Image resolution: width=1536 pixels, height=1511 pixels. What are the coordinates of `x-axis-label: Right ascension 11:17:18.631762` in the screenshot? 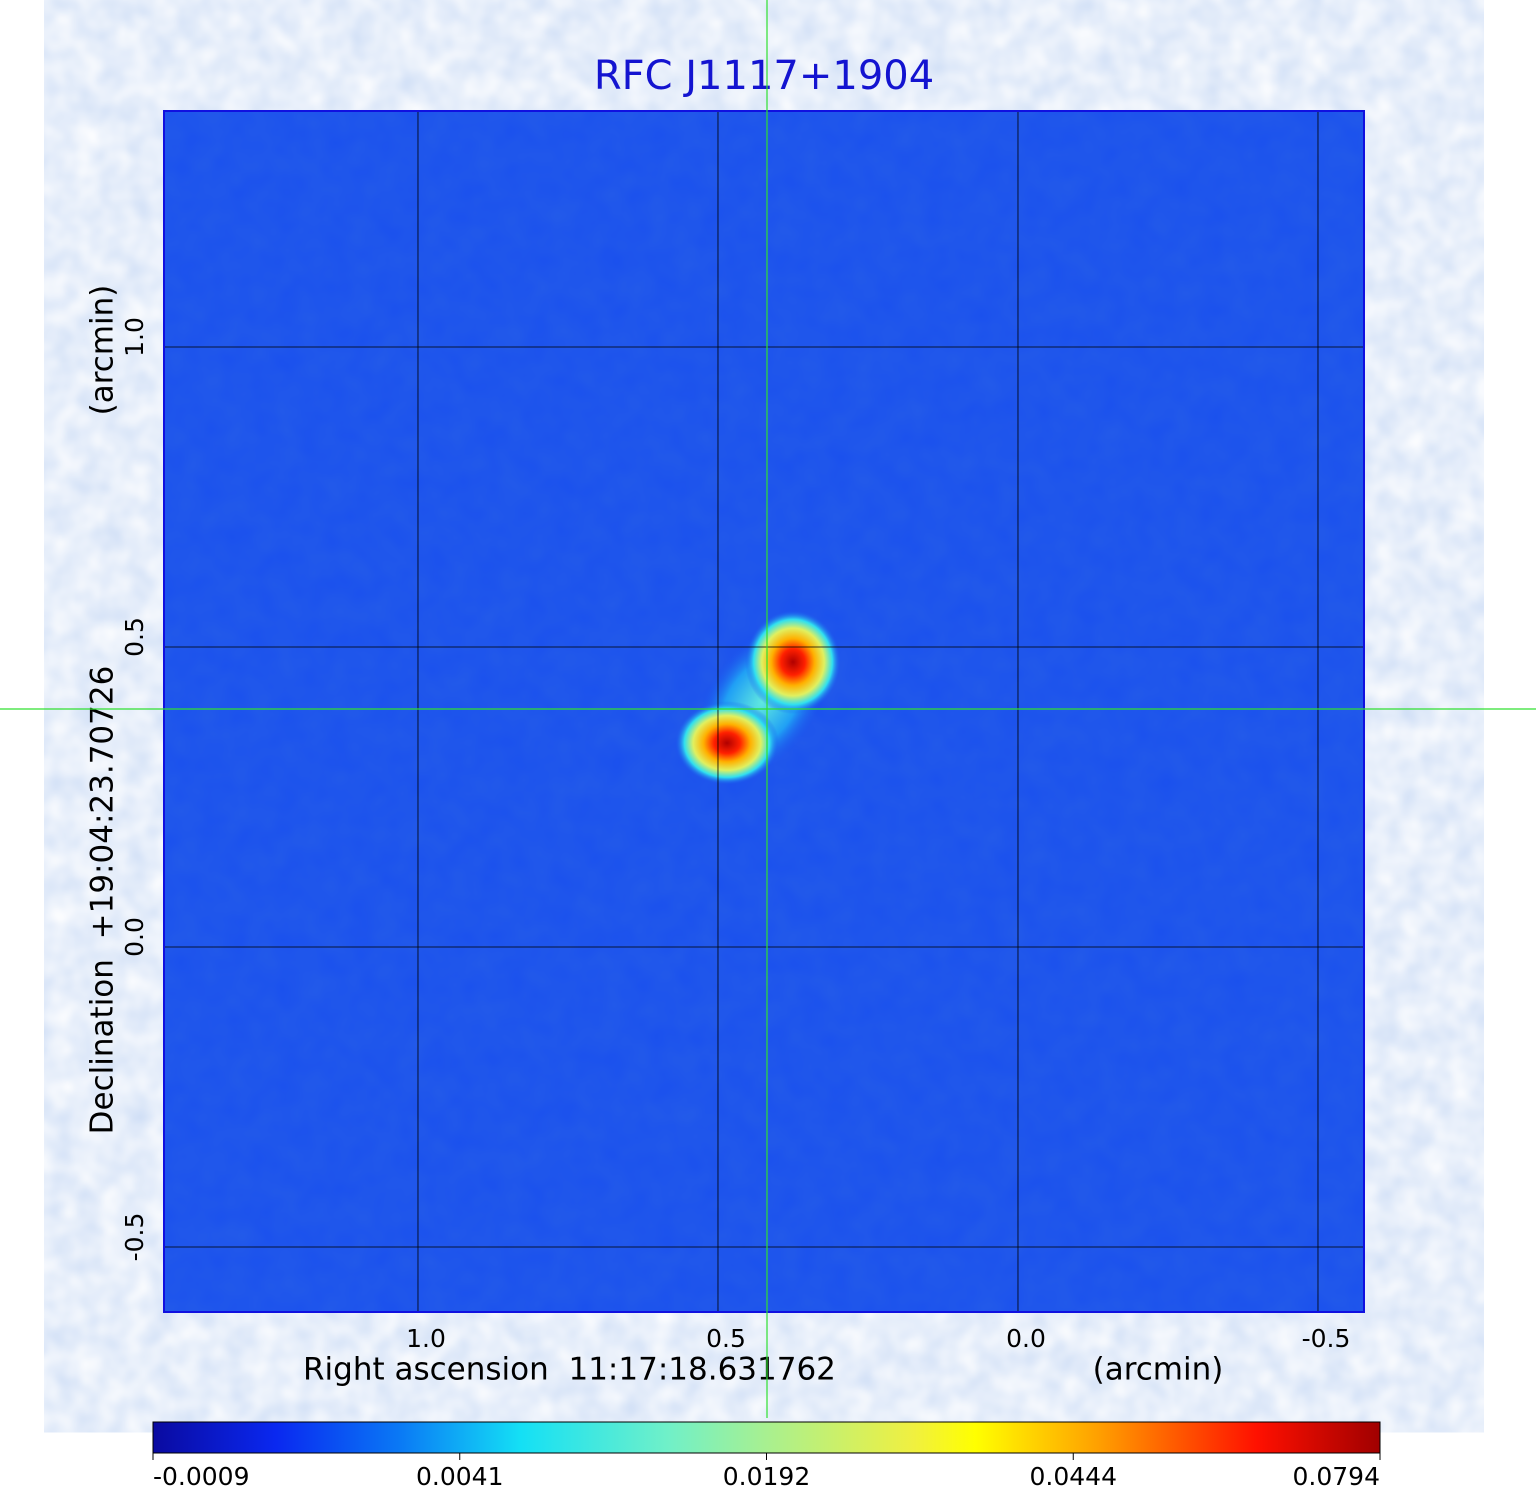 It's located at (569, 1370).